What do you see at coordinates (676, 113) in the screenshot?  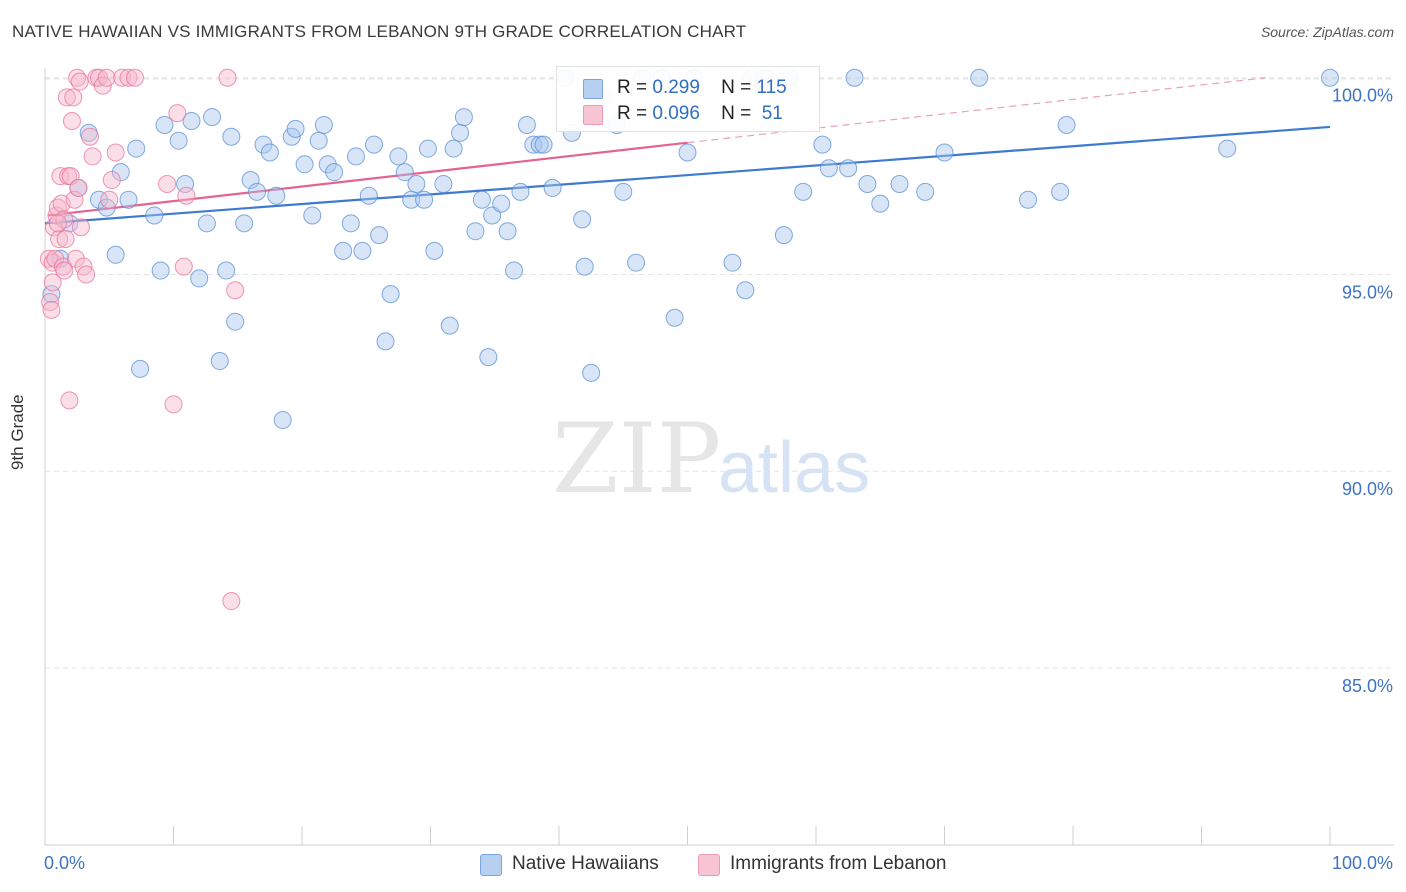 I see `r-value: 0.096` at bounding box center [676, 113].